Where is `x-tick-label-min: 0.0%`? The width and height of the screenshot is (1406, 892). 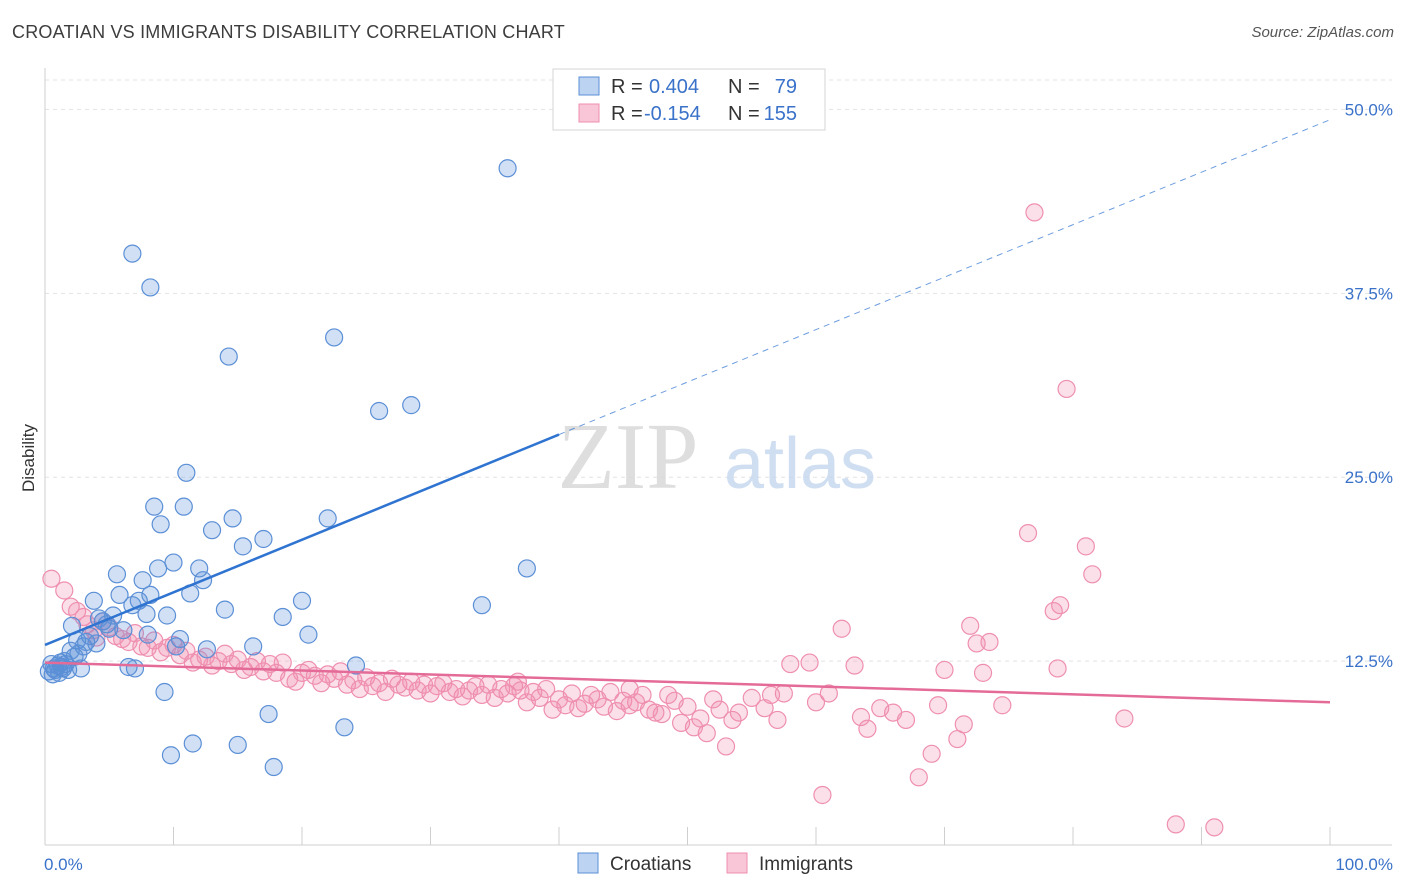 x-tick-label-min: 0.0% is located at coordinates (63, 864).